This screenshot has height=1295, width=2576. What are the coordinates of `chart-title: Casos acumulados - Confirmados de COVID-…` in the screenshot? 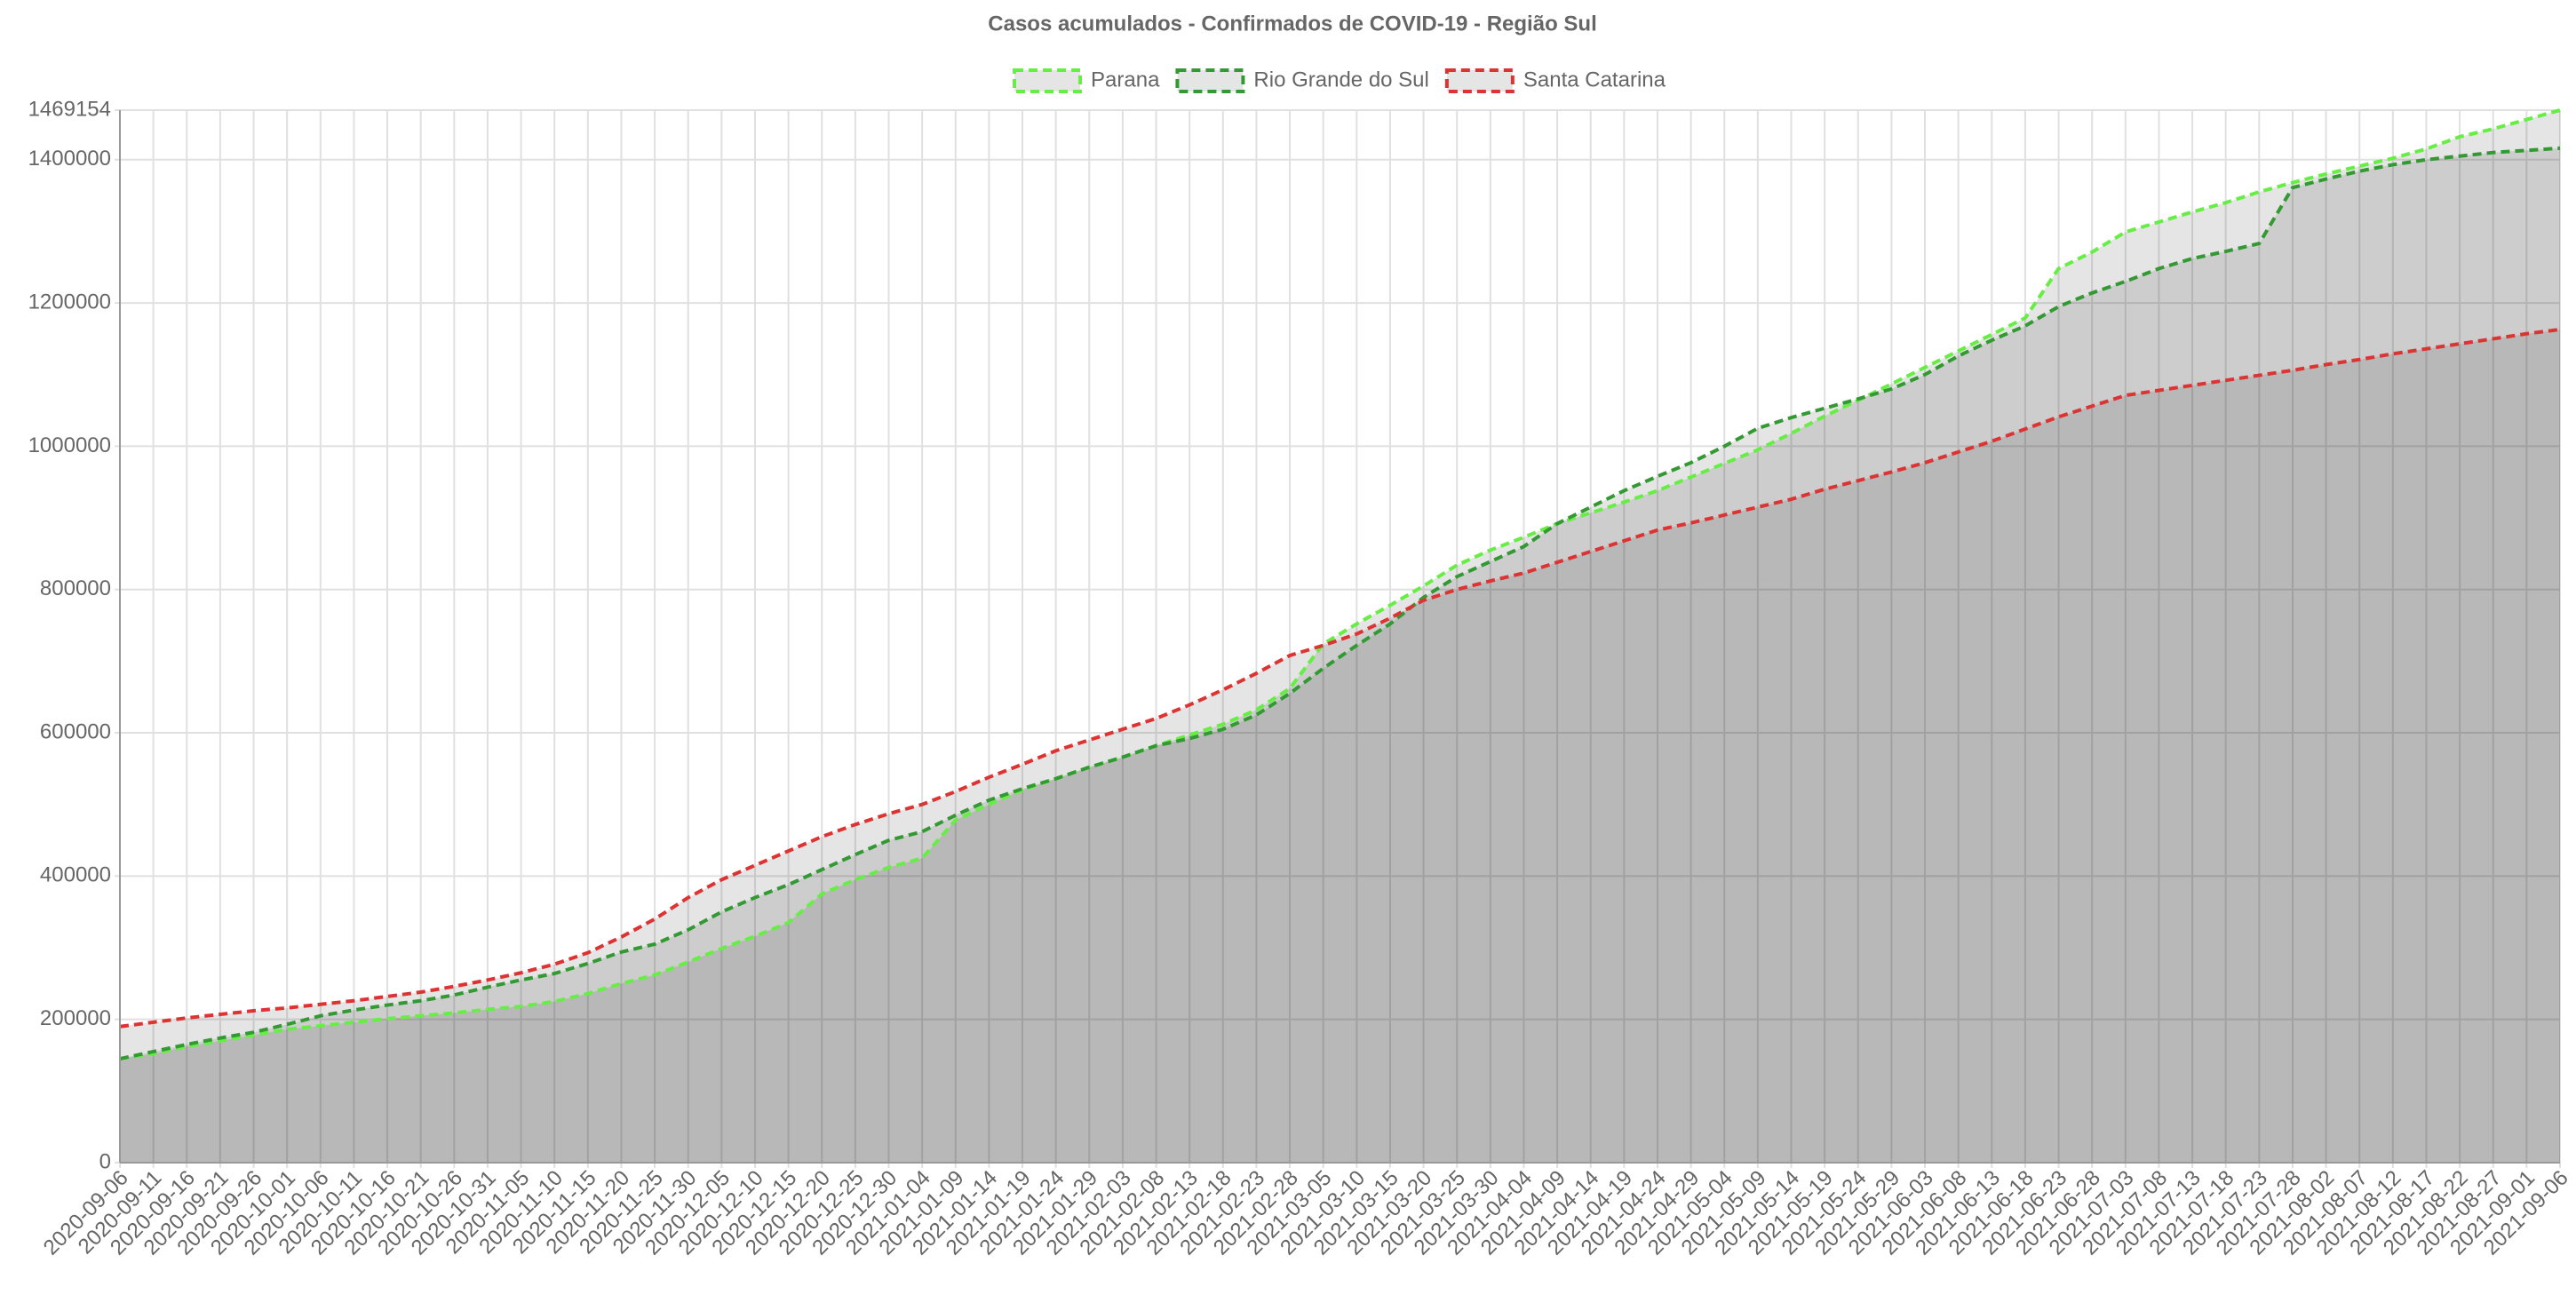 It's located at (1292, 24).